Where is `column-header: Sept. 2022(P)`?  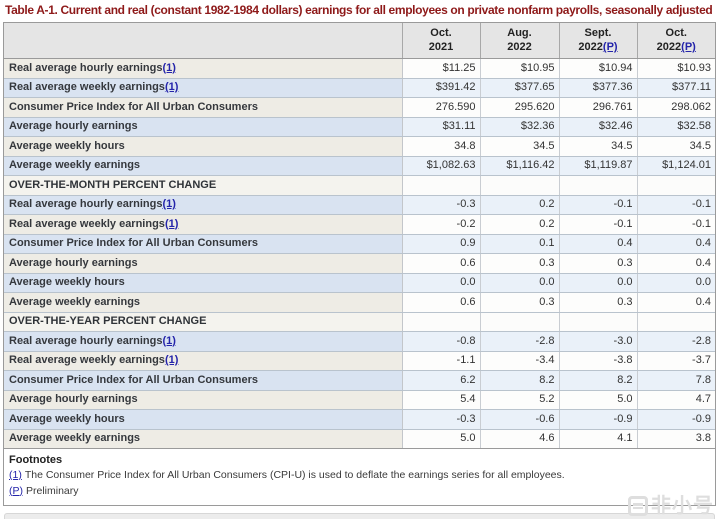
column-header: Sept. 2022(P) is located at coordinates (598, 40).